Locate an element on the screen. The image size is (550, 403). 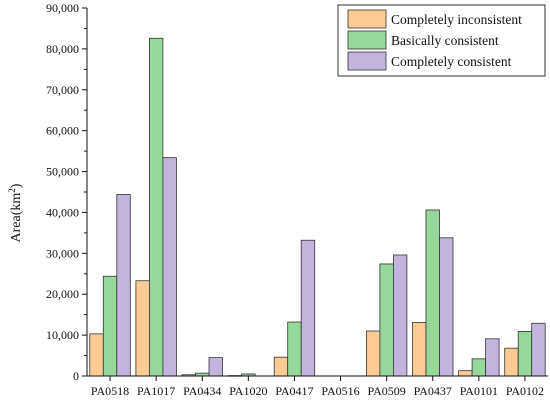
x-tick-label-pa0516: PA0516 is located at coordinates (340, 391).